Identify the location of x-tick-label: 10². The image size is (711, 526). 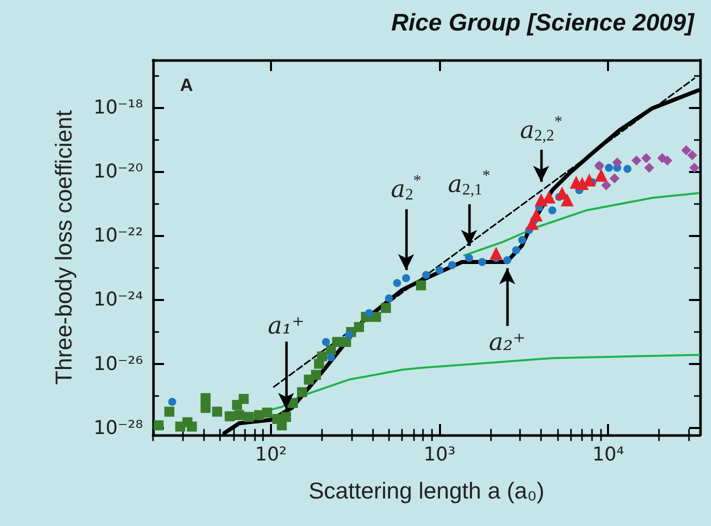
(270, 455).